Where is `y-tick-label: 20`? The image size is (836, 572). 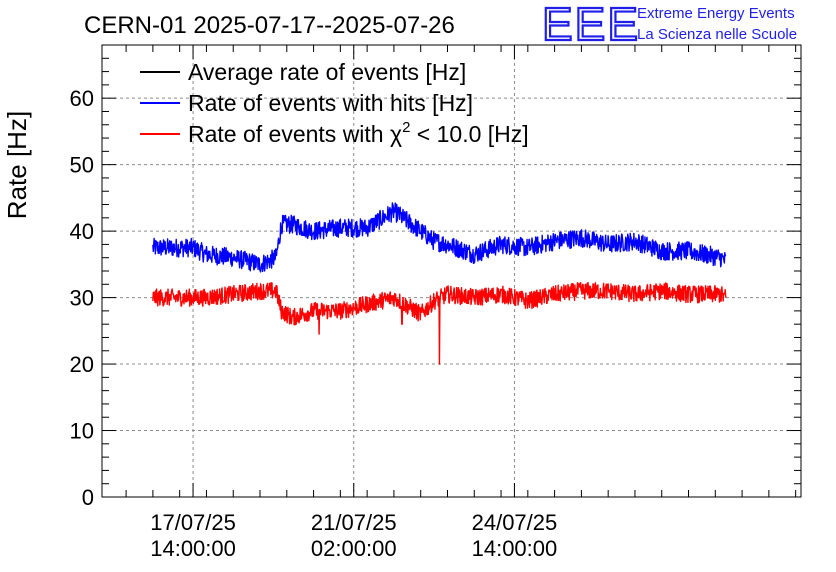 y-tick-label: 20 is located at coordinates (82, 364).